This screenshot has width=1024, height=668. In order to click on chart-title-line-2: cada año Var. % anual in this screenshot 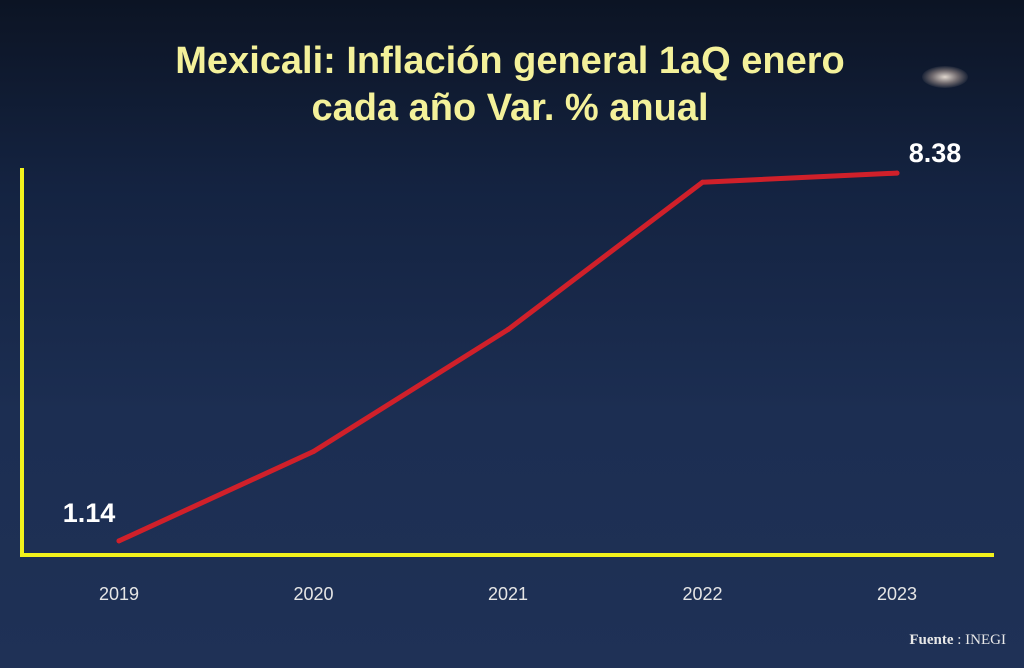, I will do `click(510, 108)`.